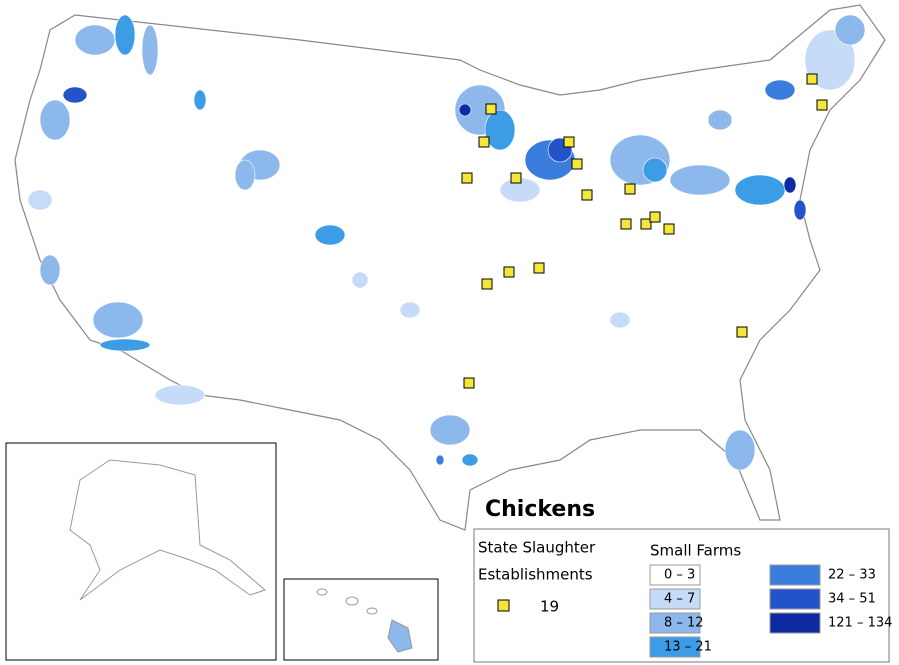 Image resolution: width=899 pixels, height=665 pixels. Describe the element at coordinates (503, 605) in the screenshot. I see `legend-marker` at that location.